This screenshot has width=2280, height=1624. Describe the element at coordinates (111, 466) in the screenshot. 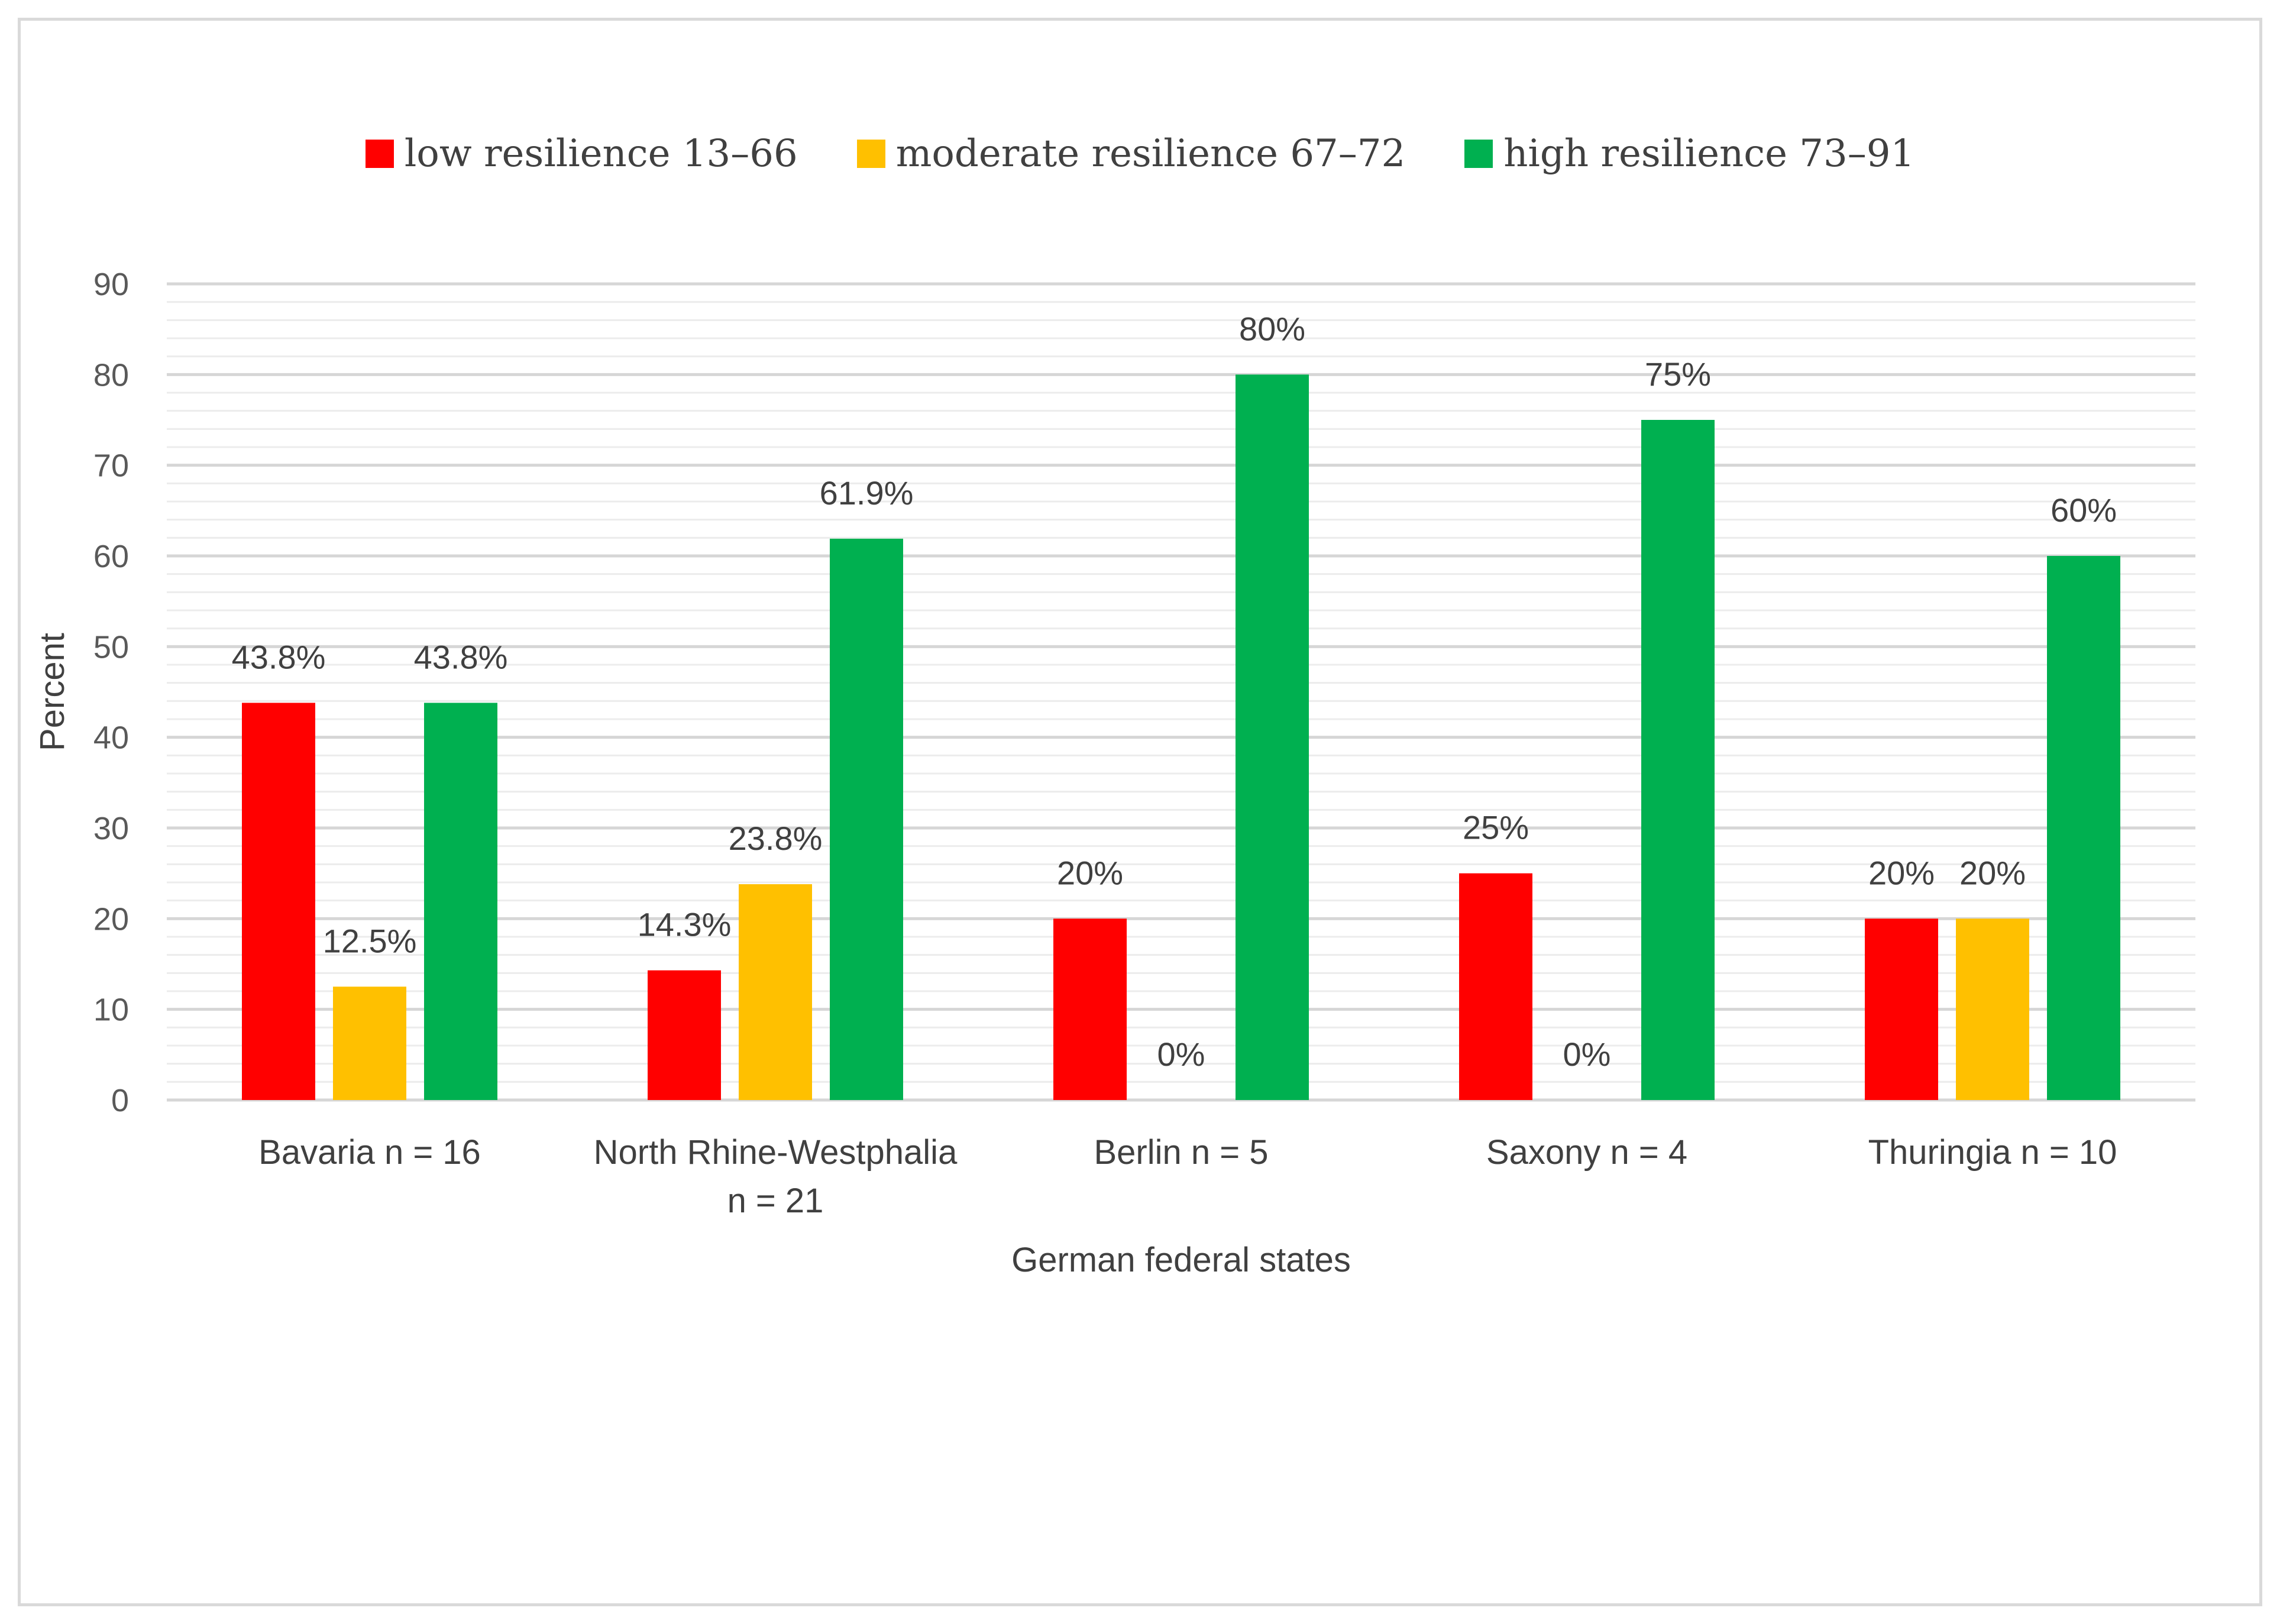

I see `y-tick-label: 70` at that location.